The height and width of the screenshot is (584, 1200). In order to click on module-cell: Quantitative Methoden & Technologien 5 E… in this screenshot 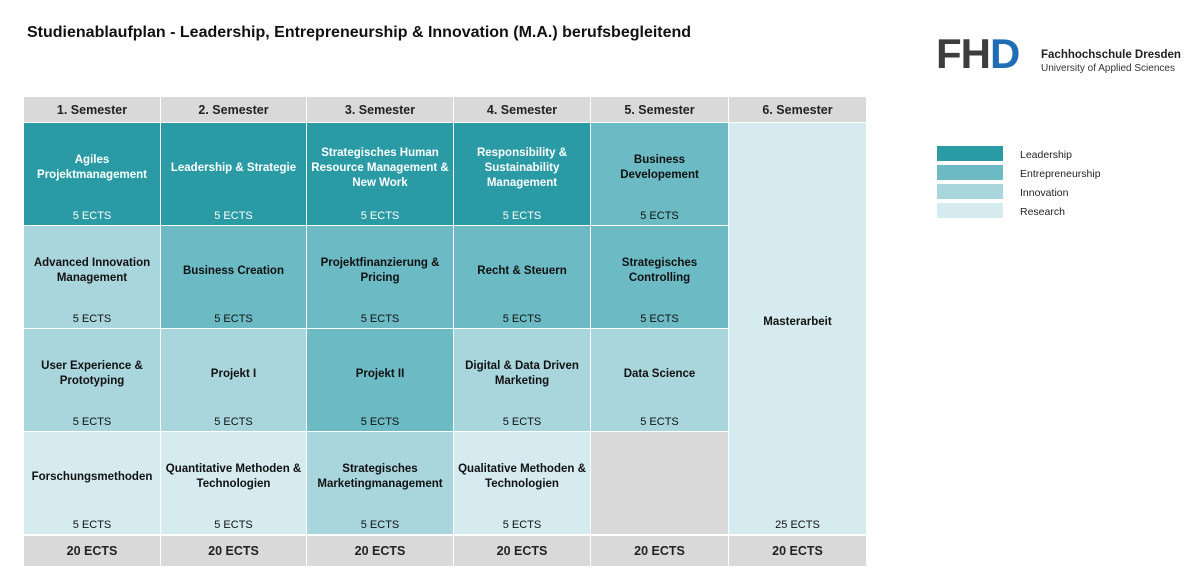, I will do `click(234, 483)`.